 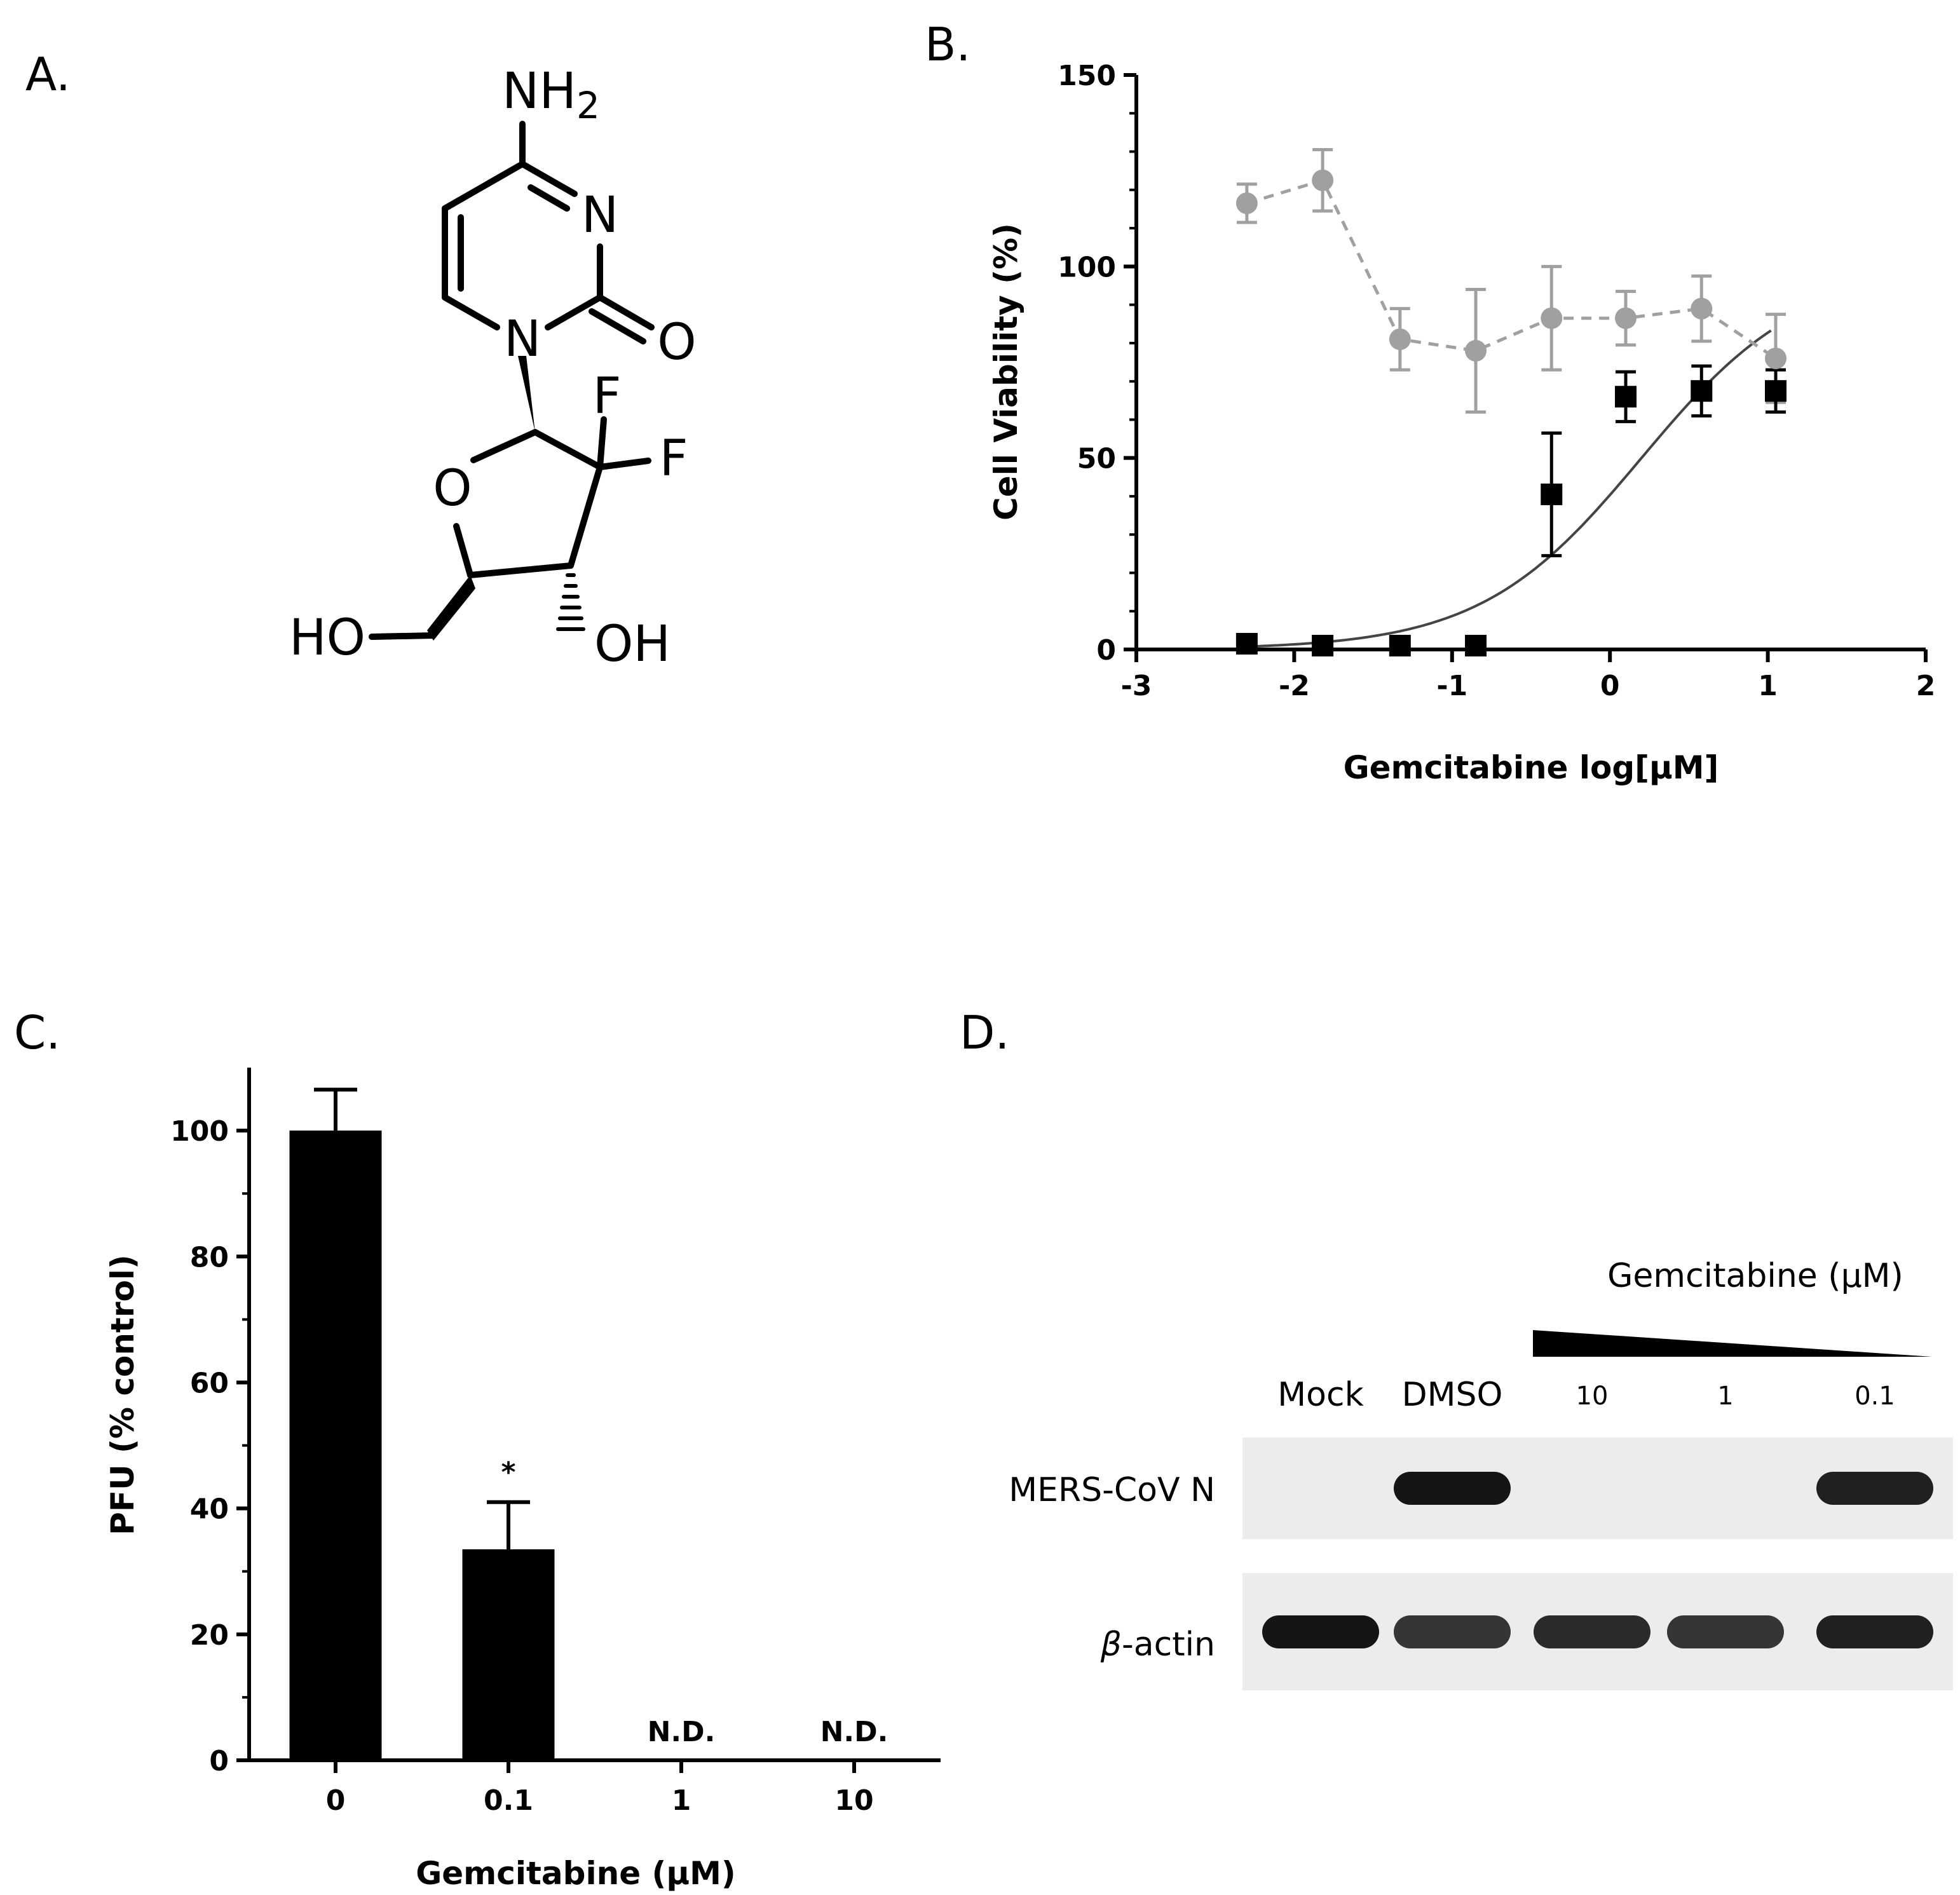 What do you see at coordinates (551, 95) in the screenshot?
I see `atom-nh2: NH2` at bounding box center [551, 95].